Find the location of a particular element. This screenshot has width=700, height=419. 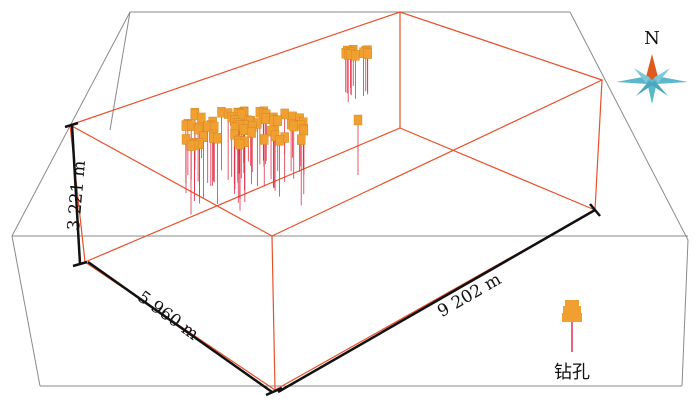

north-label: N is located at coordinates (652, 38).